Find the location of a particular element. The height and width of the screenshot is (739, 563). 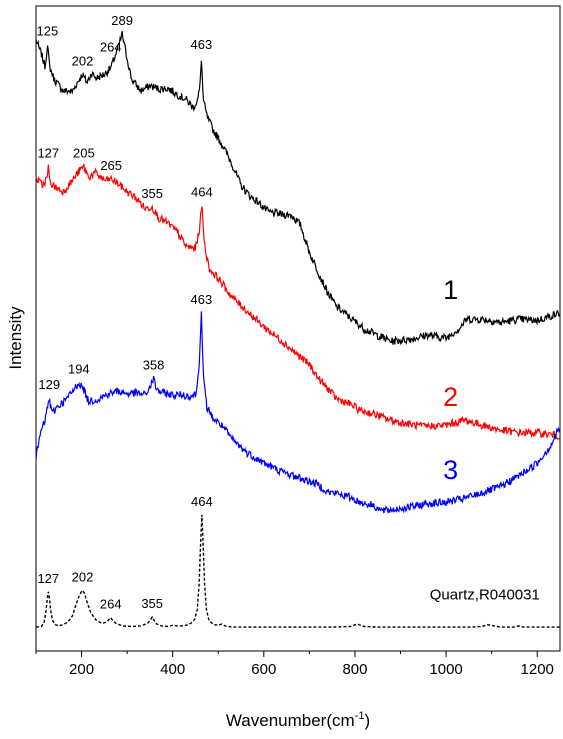

peak-label: 265 is located at coordinates (111, 165).